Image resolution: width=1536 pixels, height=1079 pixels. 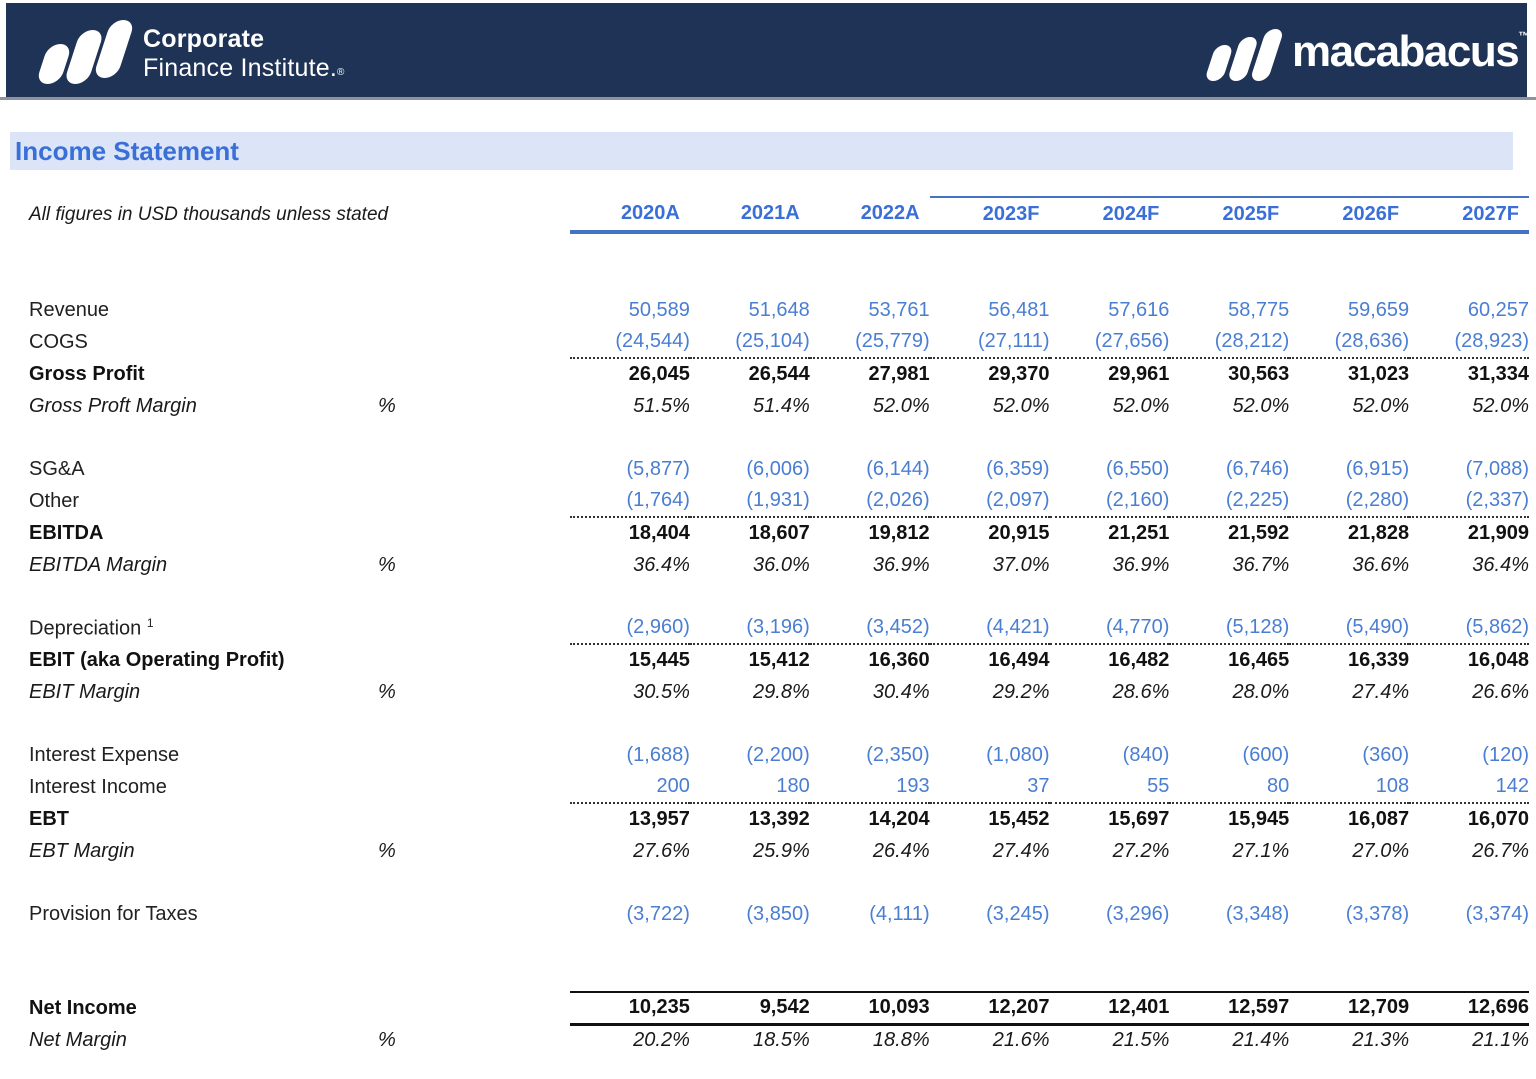 What do you see at coordinates (630, 818) in the screenshot?
I see `value-cell: 13,957` at bounding box center [630, 818].